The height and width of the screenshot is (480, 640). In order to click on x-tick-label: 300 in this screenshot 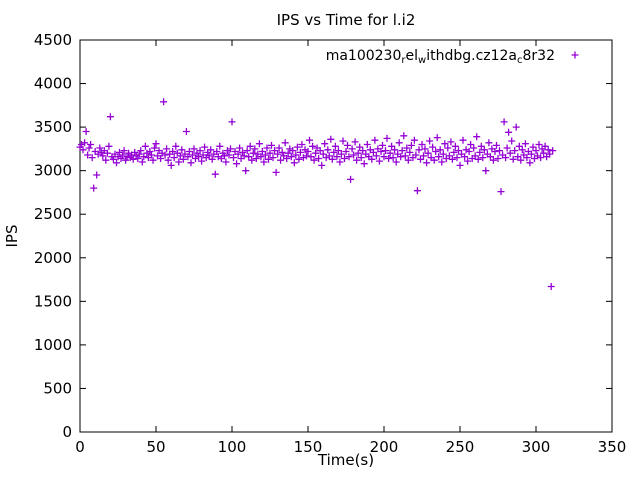, I will do `click(536, 447)`.